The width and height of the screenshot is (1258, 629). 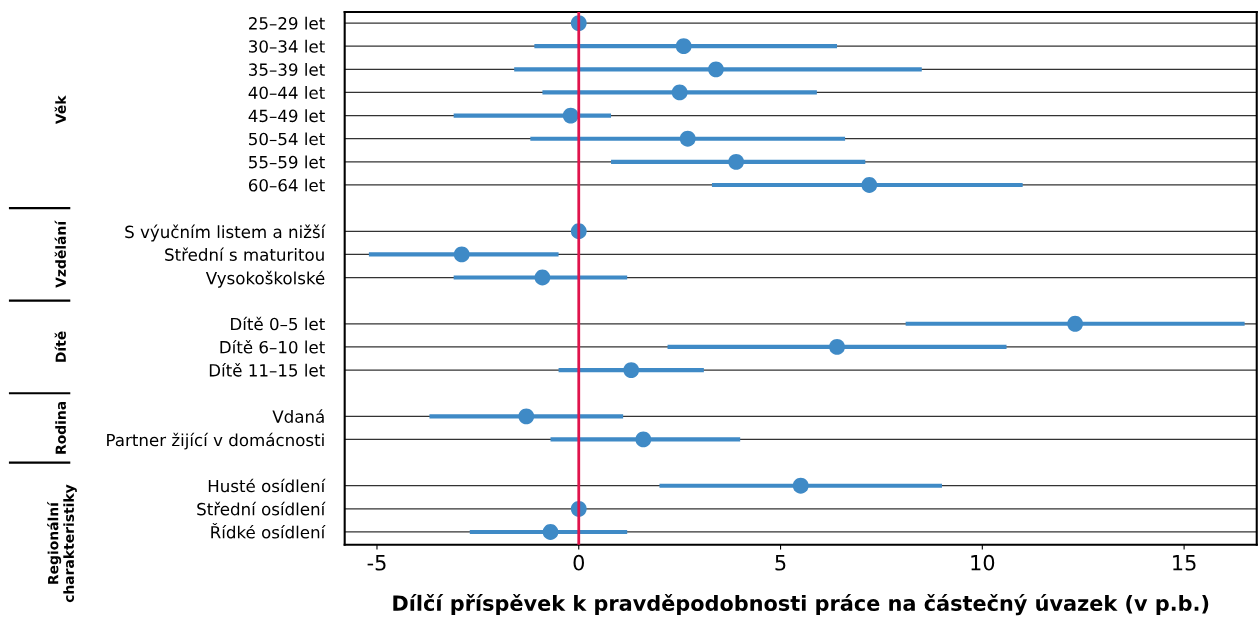 I want to click on text: Dítě, so click(x=60, y=346).